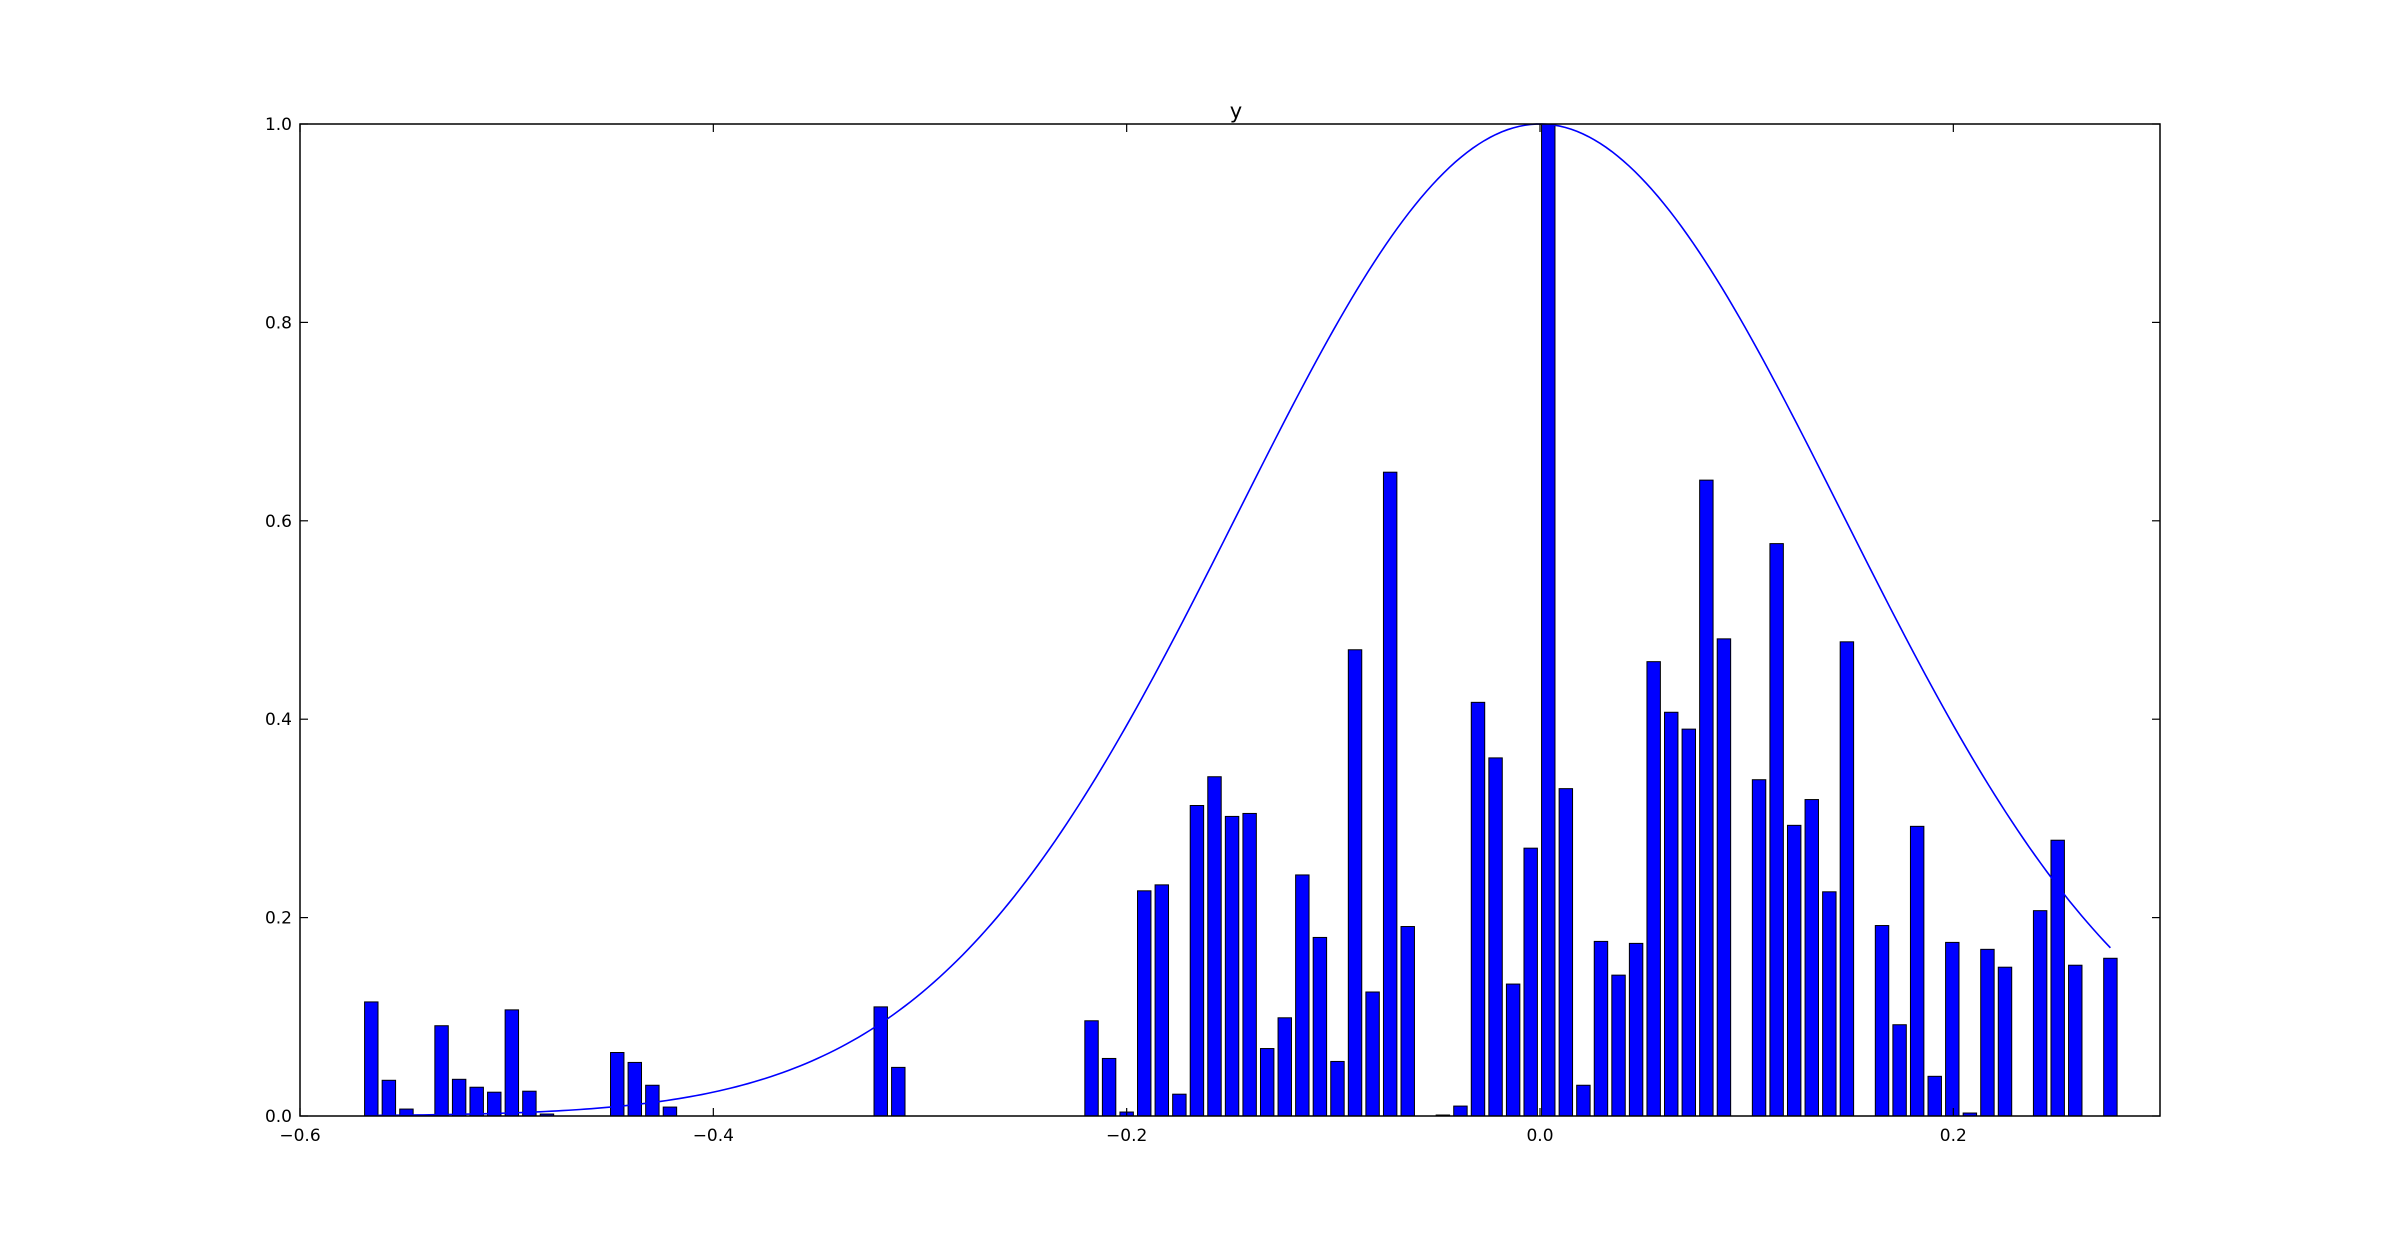  What do you see at coordinates (278, 1117) in the screenshot?
I see `y-tick-label: 0.0` at bounding box center [278, 1117].